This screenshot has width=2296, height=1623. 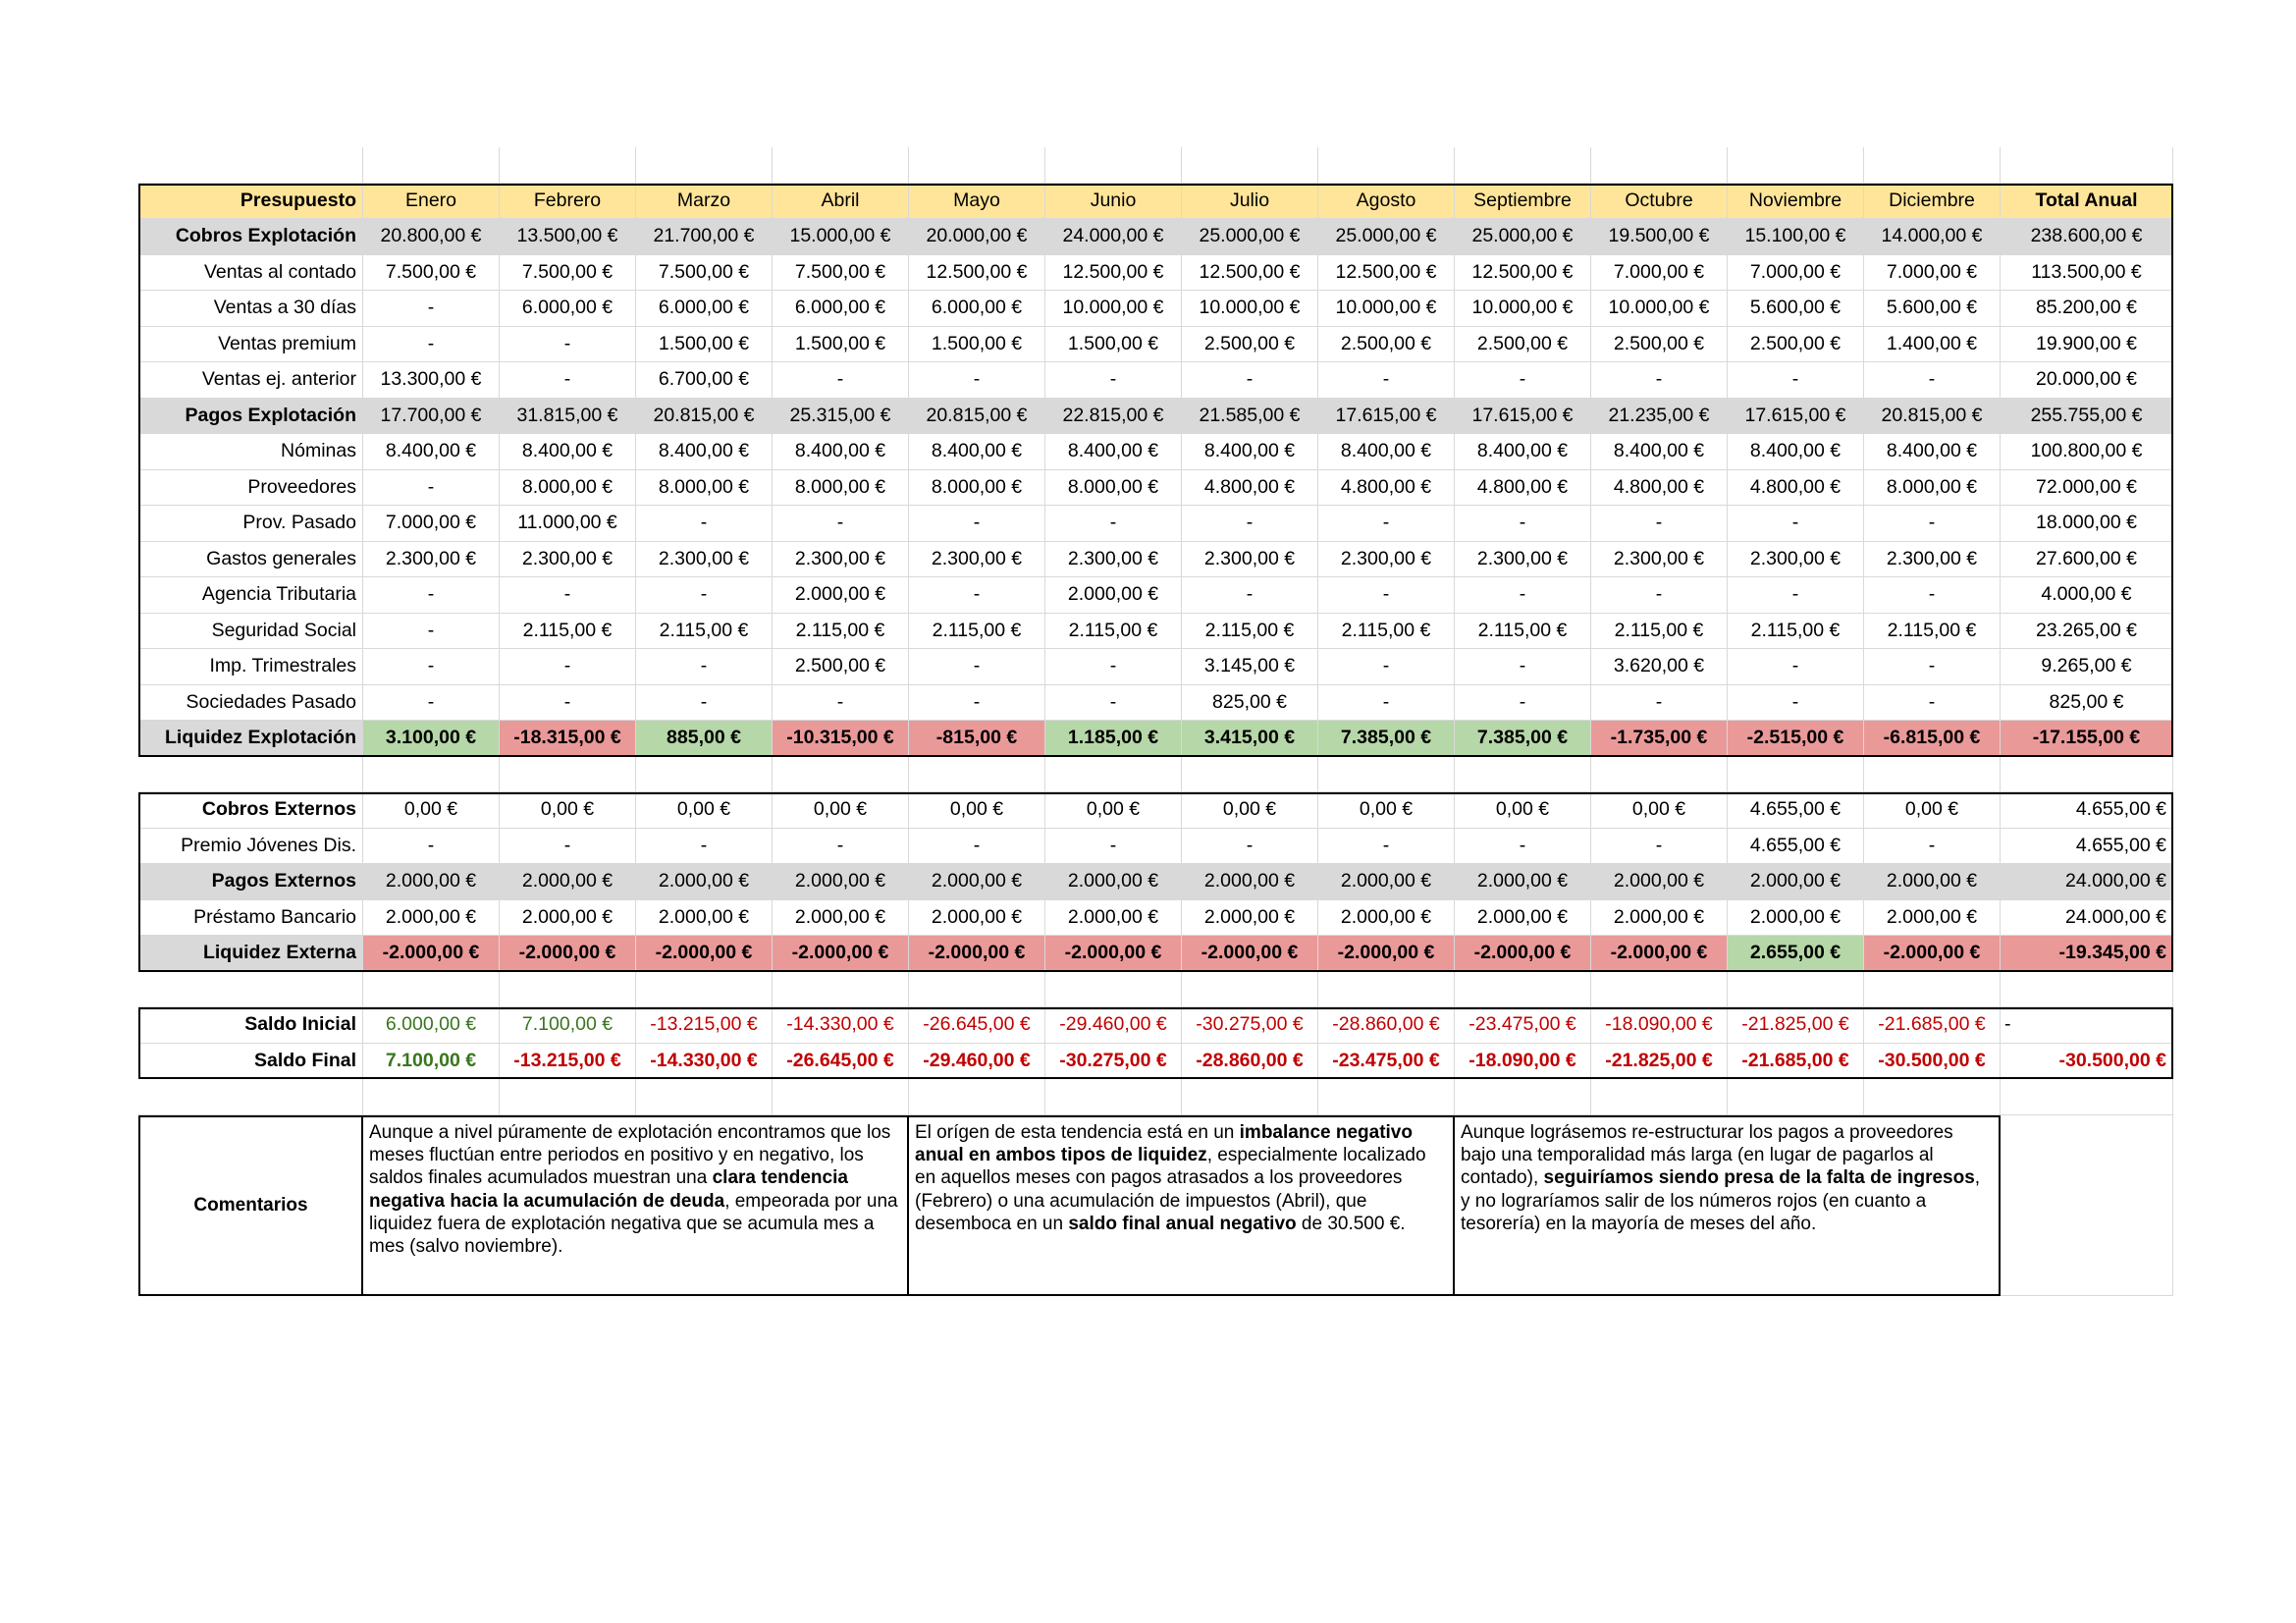 I want to click on cell-liquidez-explotacion: -18.315,00 €, so click(x=568, y=739).